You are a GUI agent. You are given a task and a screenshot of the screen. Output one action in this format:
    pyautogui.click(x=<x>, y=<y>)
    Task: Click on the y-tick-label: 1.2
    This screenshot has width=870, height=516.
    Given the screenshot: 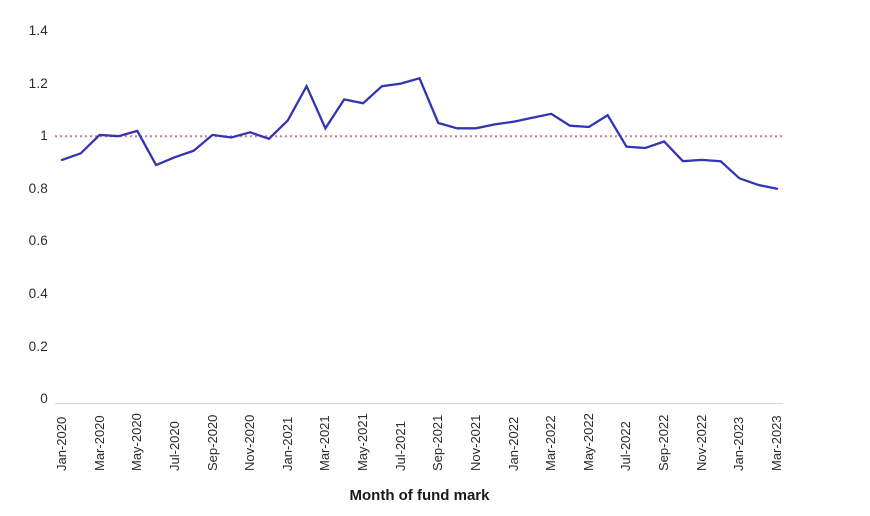 What is the action you would take?
    pyautogui.click(x=38, y=83)
    